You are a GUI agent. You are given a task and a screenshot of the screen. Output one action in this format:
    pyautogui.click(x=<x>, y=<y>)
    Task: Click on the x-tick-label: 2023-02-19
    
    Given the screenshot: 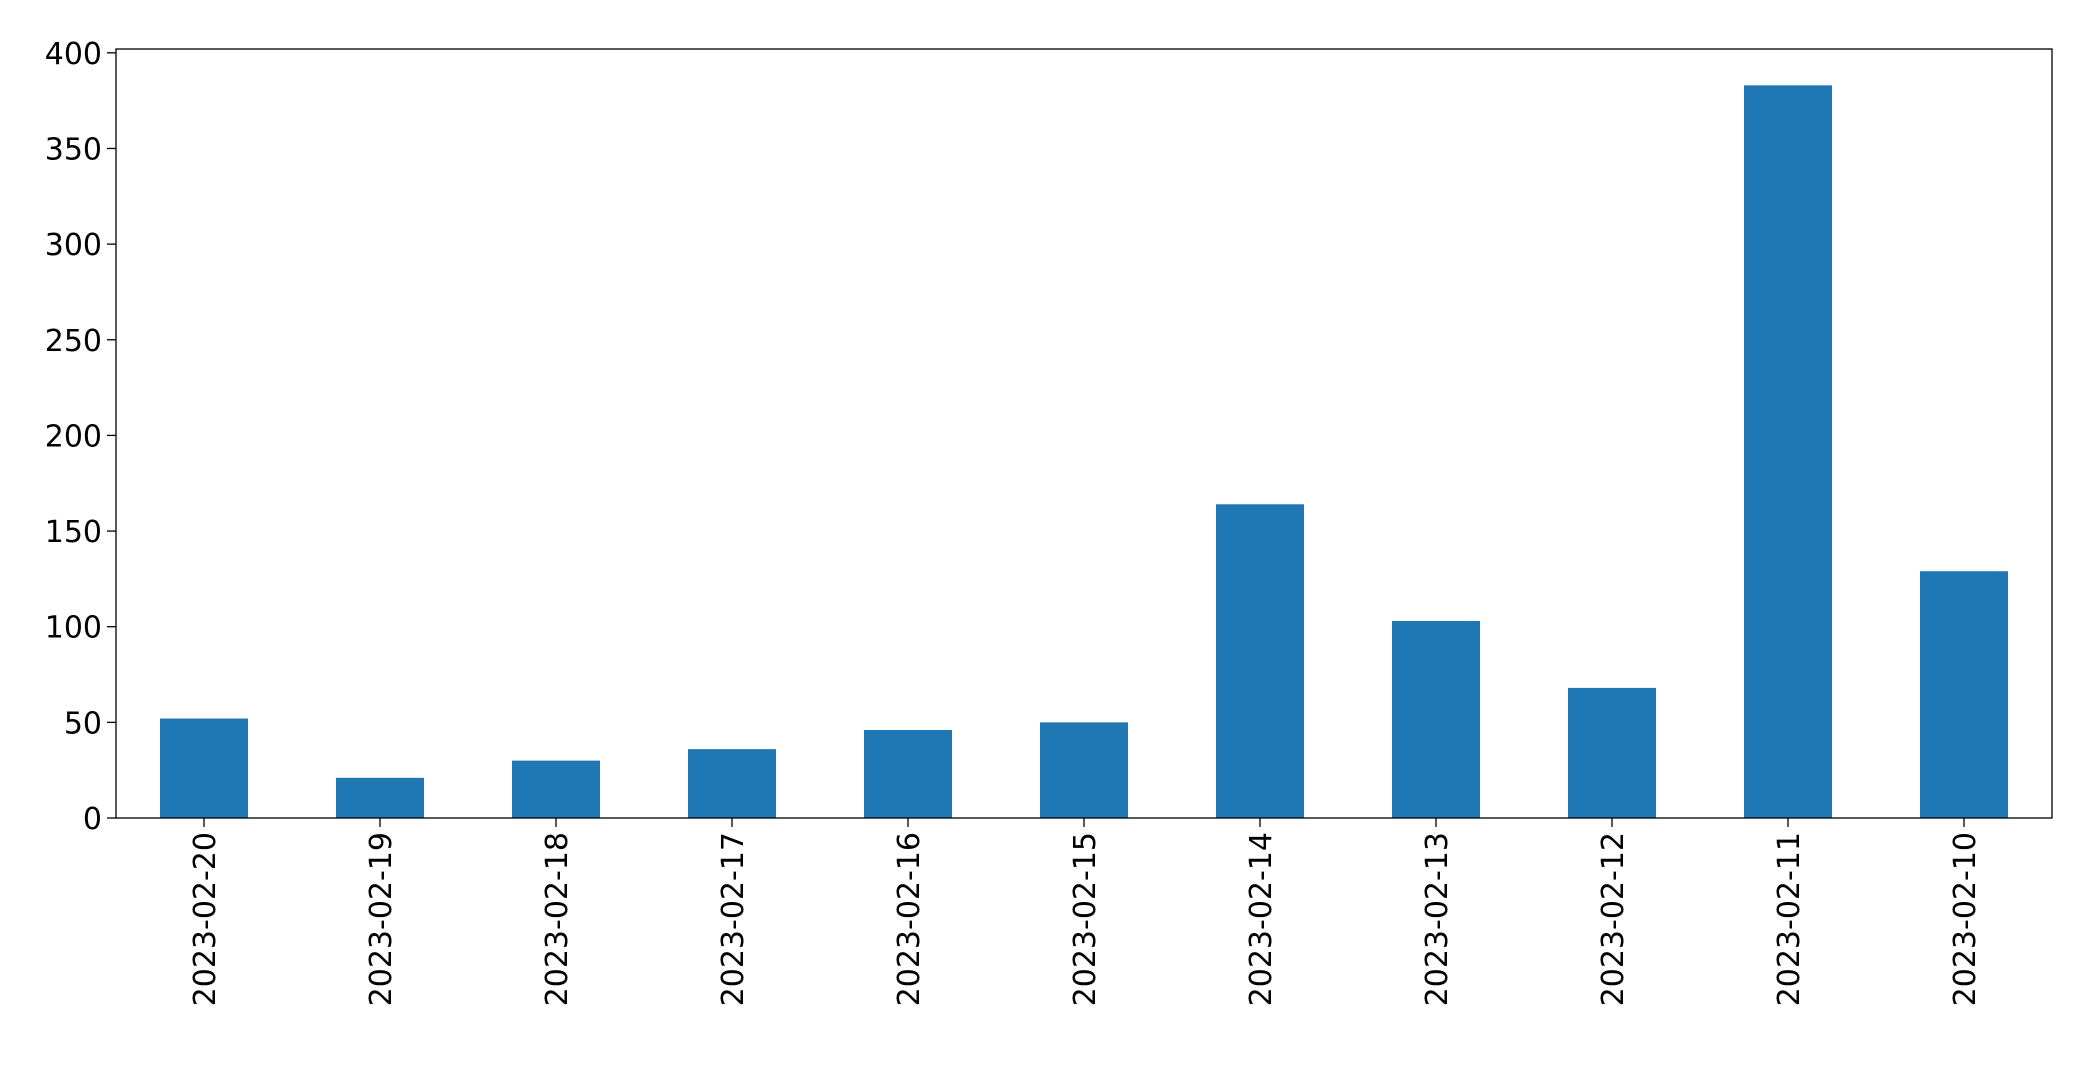 What is the action you would take?
    pyautogui.click(x=381, y=919)
    